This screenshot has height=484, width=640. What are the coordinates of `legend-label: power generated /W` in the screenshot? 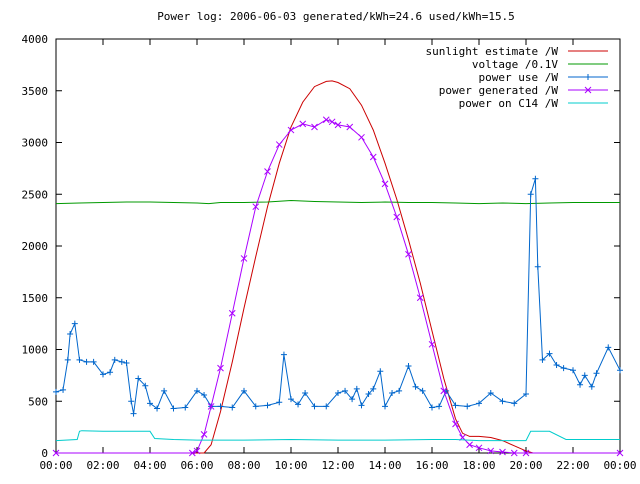 It's located at (499, 90).